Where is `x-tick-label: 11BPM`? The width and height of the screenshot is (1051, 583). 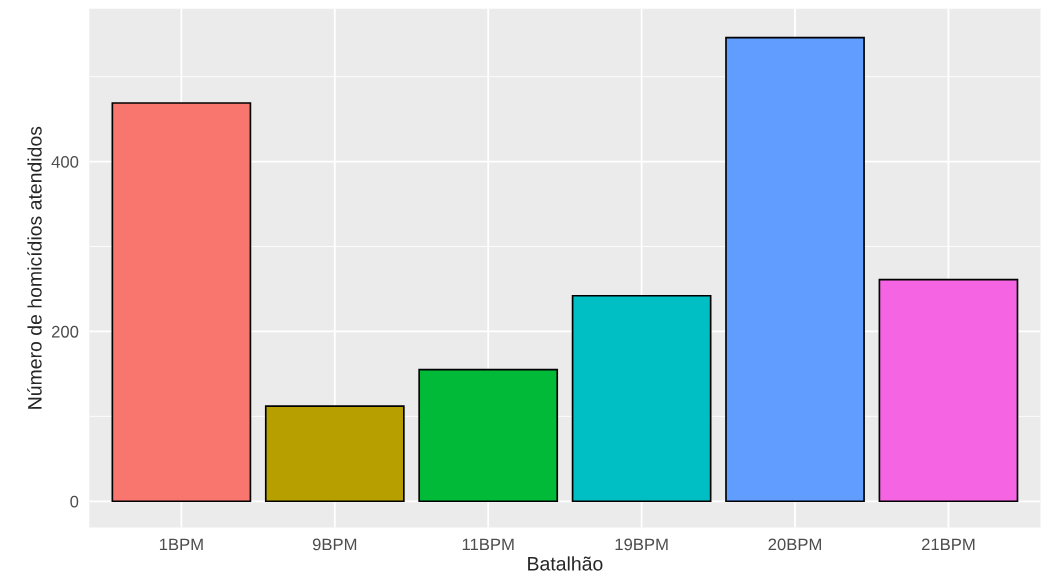 x-tick-label: 11BPM is located at coordinates (488, 544).